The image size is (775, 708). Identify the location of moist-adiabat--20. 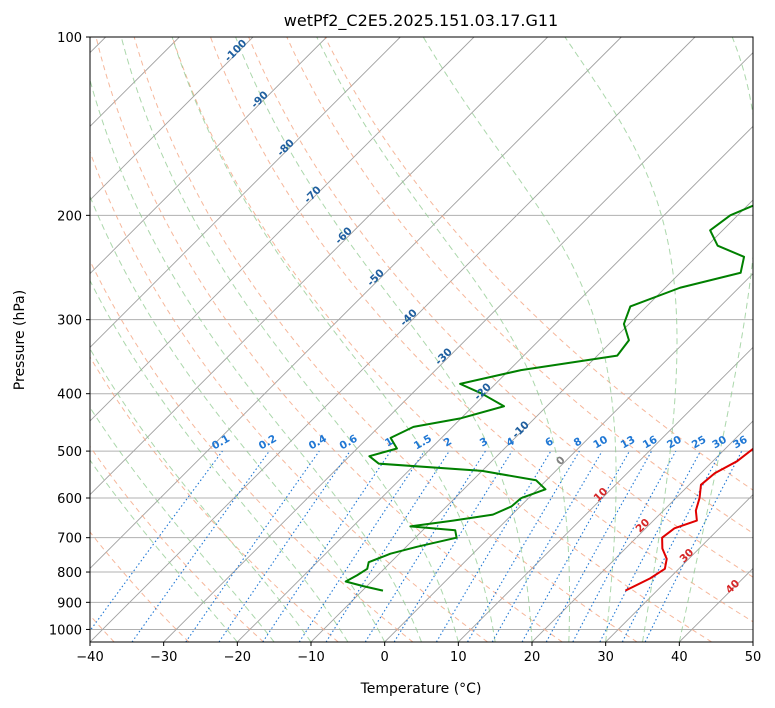
(164, 550).